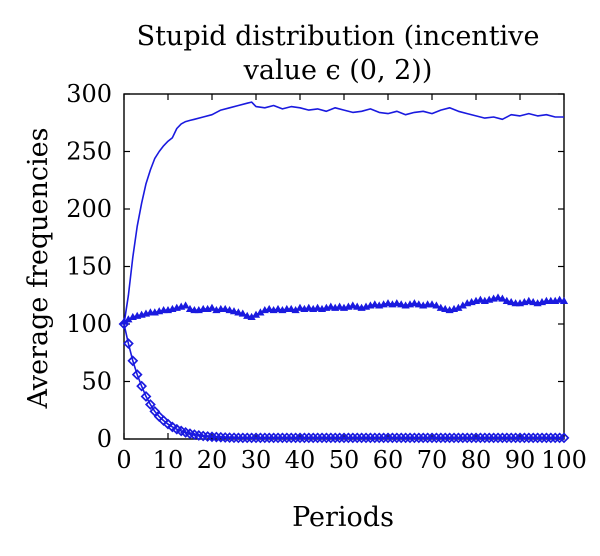  What do you see at coordinates (476, 460) in the screenshot?
I see `x-tick-label: 80` at bounding box center [476, 460].